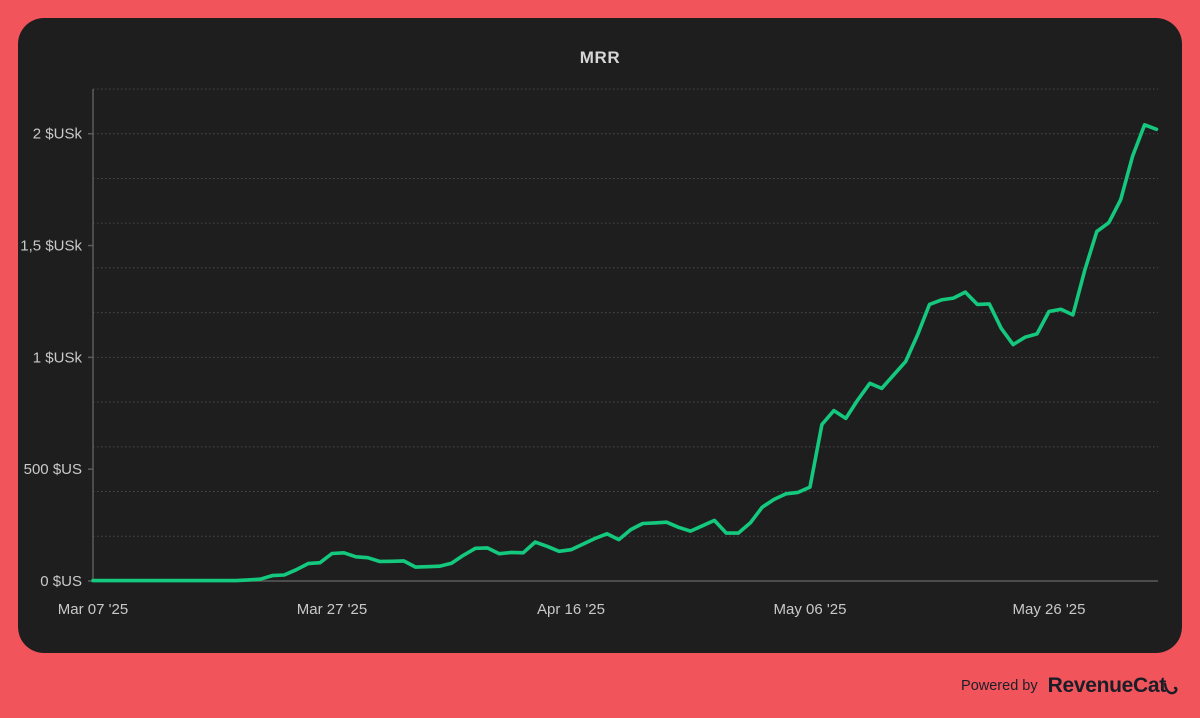 The image size is (1200, 718). I want to click on x-tick-label: May 06 '25, so click(810, 609).